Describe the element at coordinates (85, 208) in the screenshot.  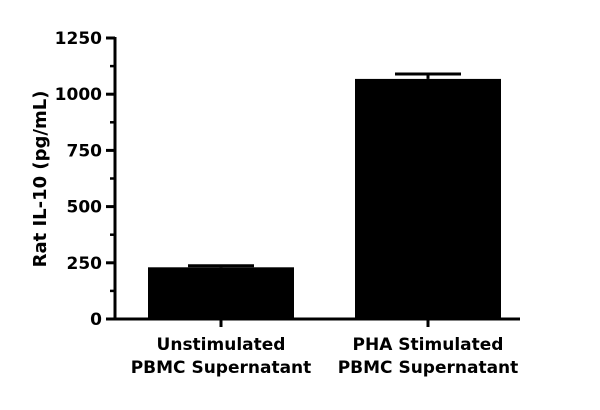
I see `y-tick-label: 500` at that location.